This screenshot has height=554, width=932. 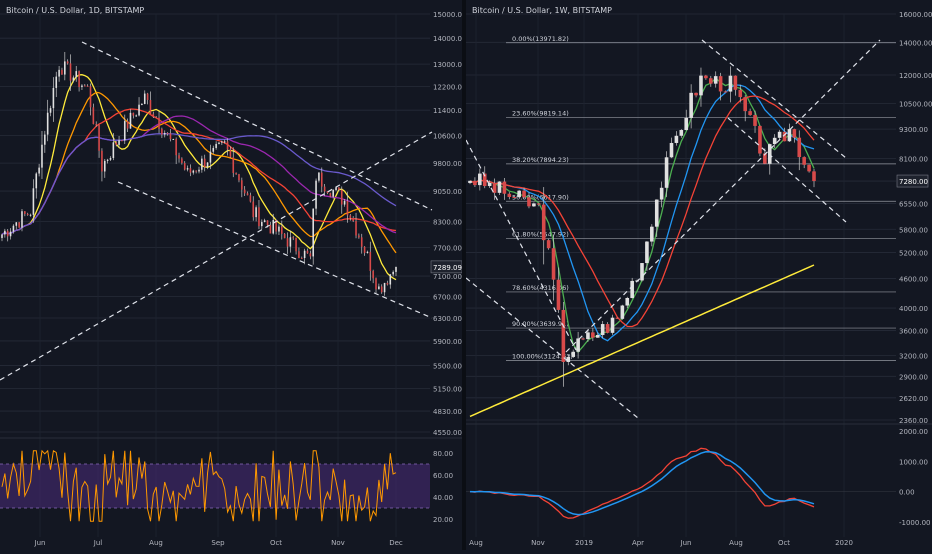 What do you see at coordinates (844, 543) in the screenshot?
I see `time-axis-label: 2020` at bounding box center [844, 543].